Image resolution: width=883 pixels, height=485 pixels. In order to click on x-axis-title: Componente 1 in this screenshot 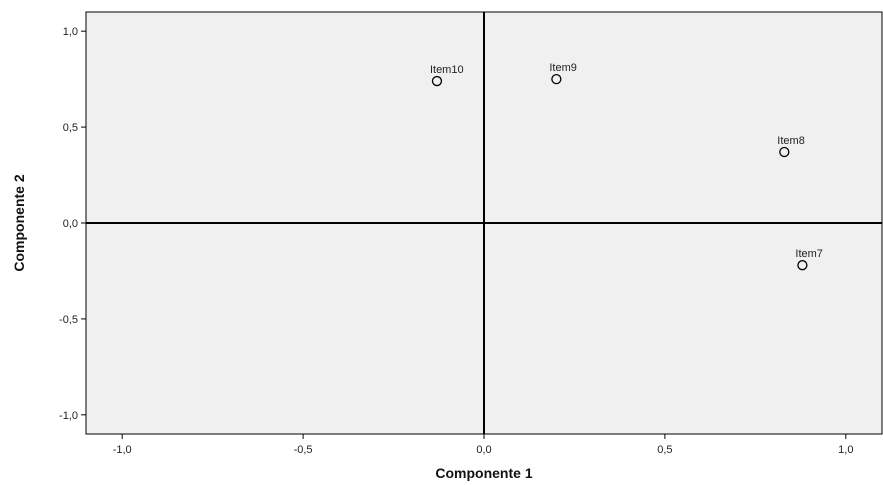, I will do `click(483, 473)`.